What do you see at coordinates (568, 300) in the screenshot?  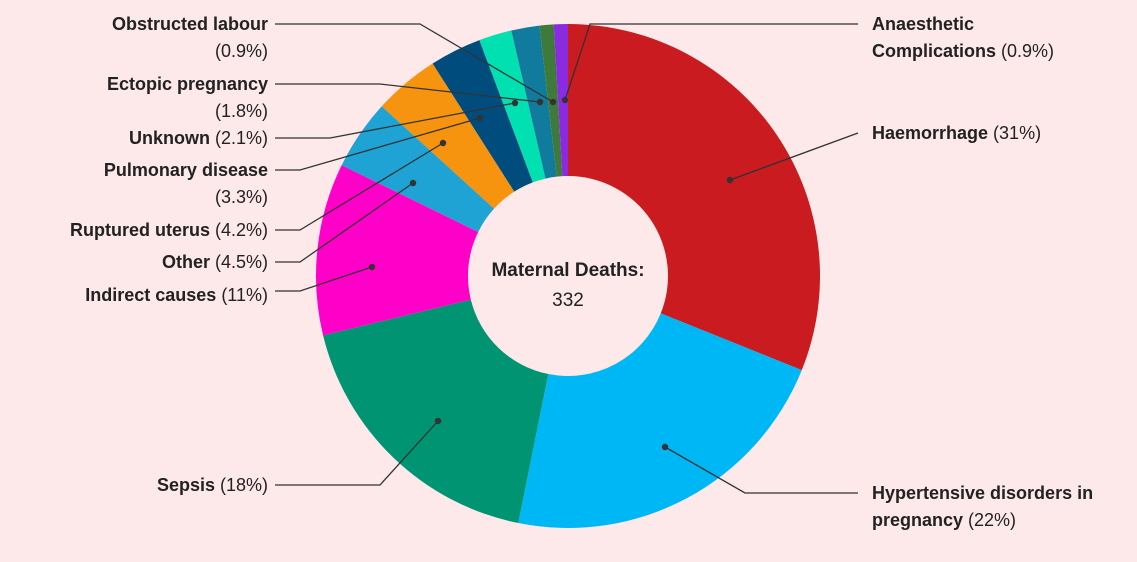 I see `center-value: 332` at bounding box center [568, 300].